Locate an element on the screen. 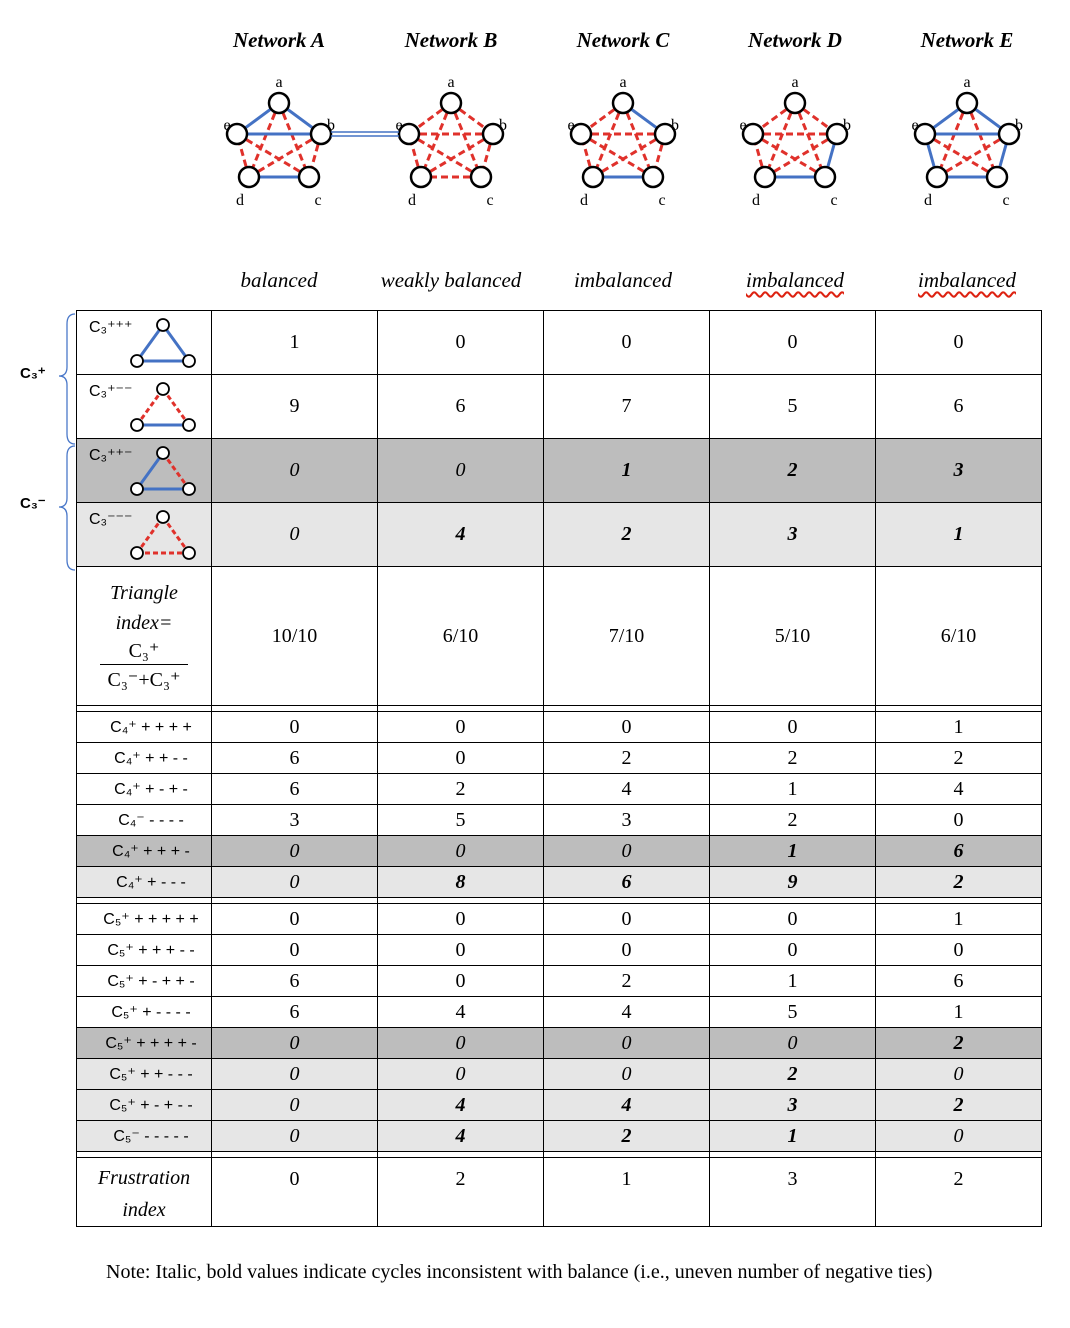  row-label: C₃⁺⁻⁻ is located at coordinates (144, 406).